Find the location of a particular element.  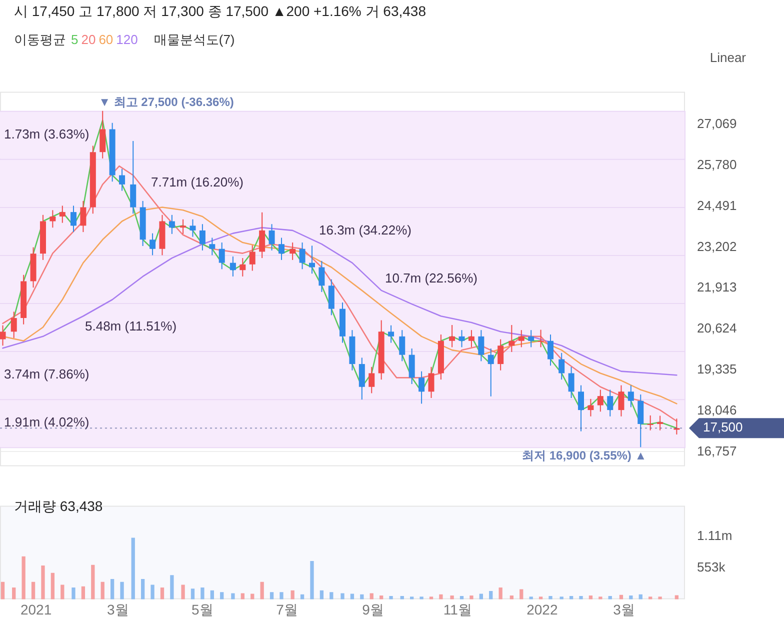

y-tick-label: 27,069 is located at coordinates (717, 124).